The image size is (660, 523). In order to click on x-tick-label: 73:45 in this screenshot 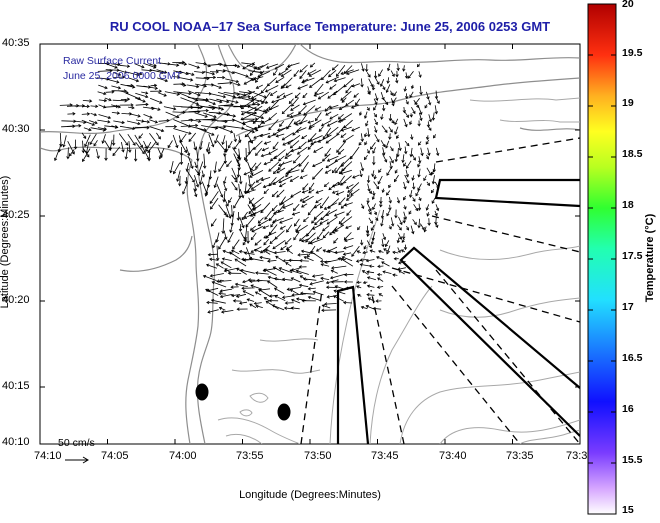, I will do `click(385, 456)`.